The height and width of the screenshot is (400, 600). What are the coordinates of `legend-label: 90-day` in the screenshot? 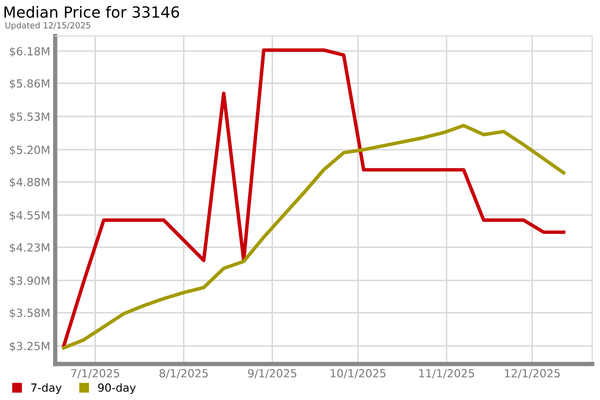 It's located at (117, 388).